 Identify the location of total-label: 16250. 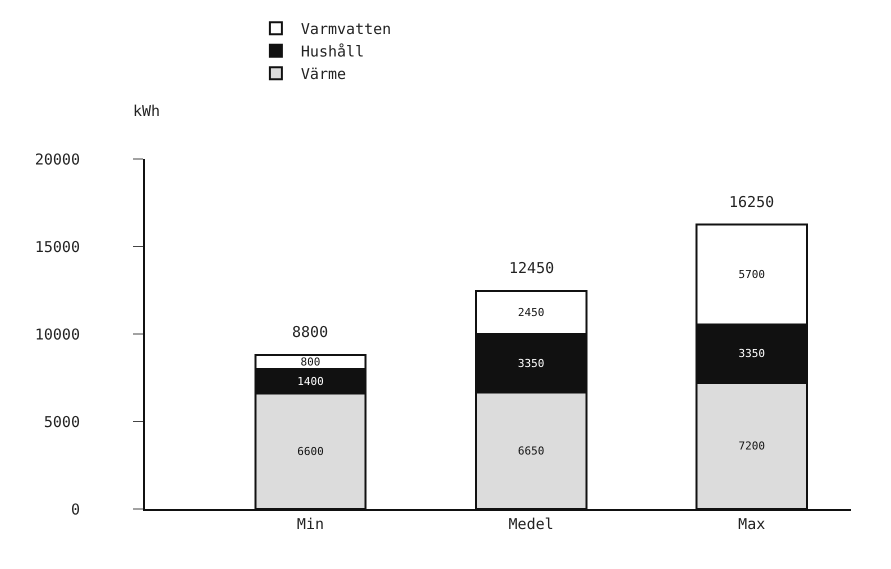
(751, 202).